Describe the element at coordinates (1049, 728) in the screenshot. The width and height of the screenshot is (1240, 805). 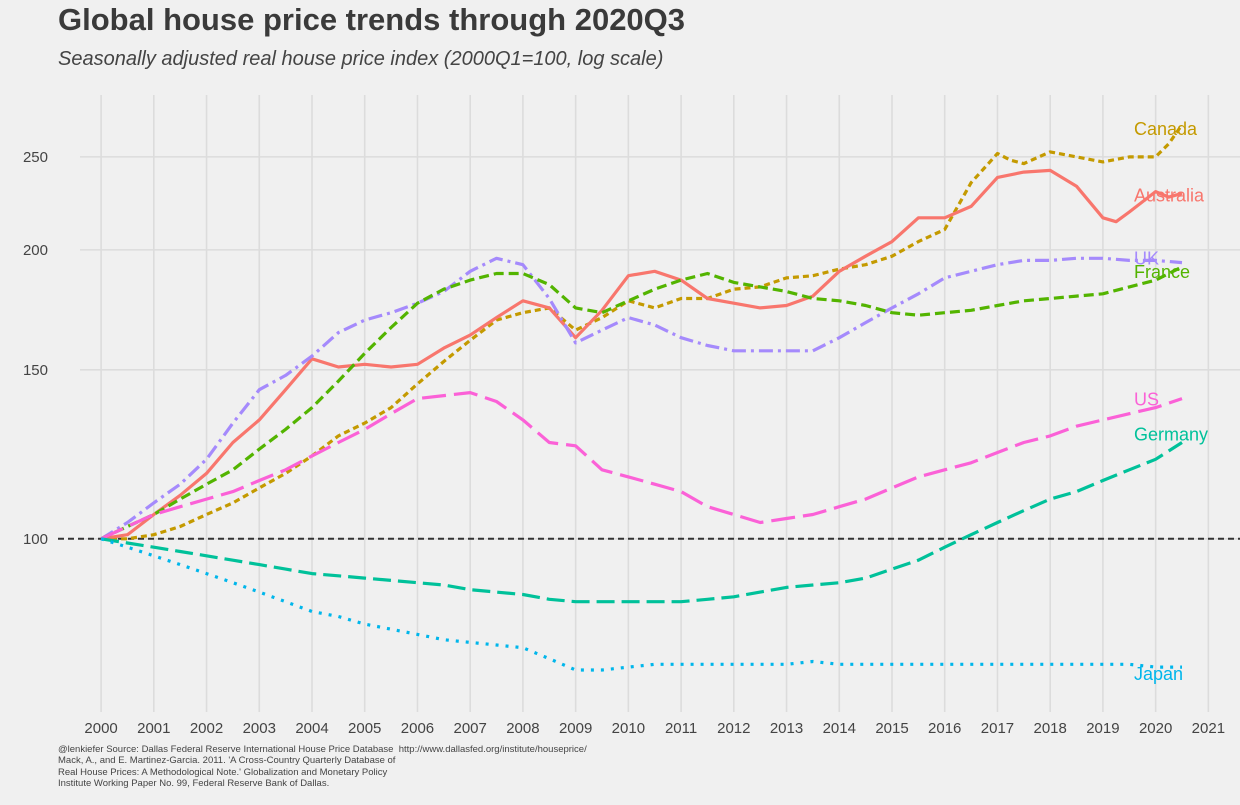
I see `x-tick-label: 2018` at that location.